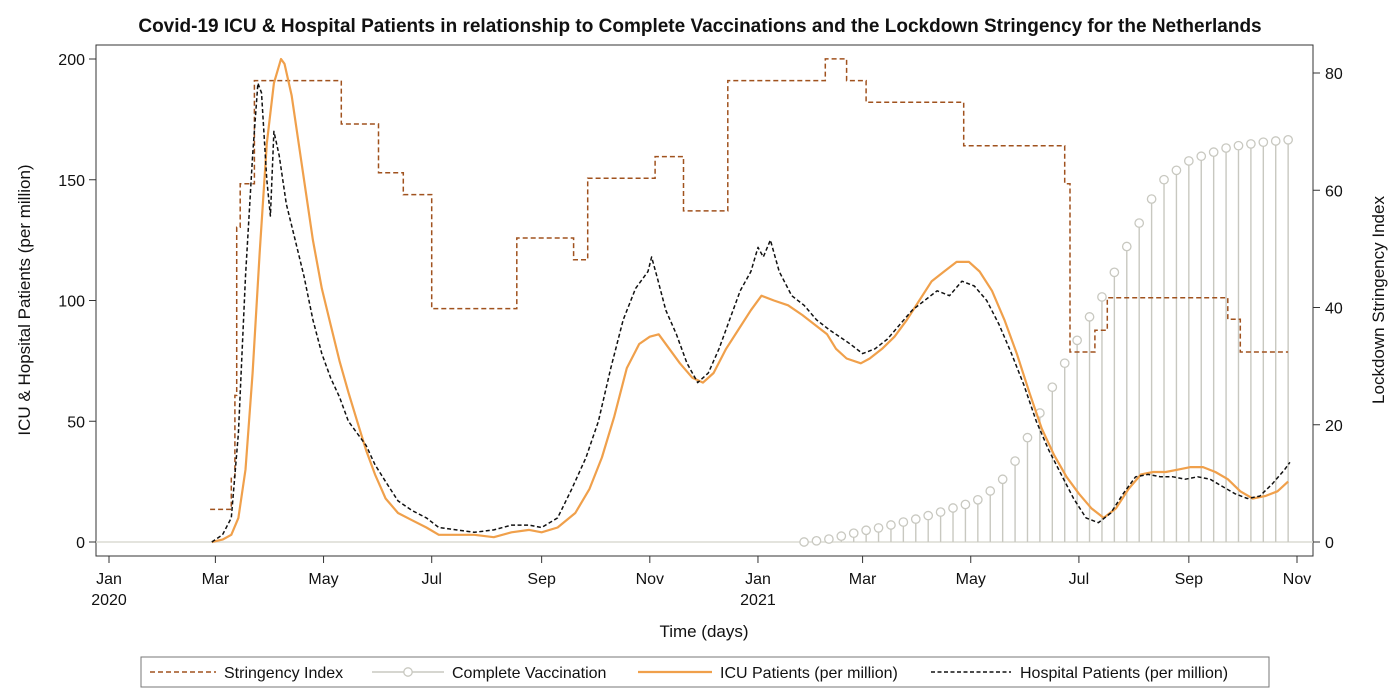 The image size is (1400, 696). I want to click on y-axis-label: ICU & Hopsital Patients (per million), so click(24, 299).